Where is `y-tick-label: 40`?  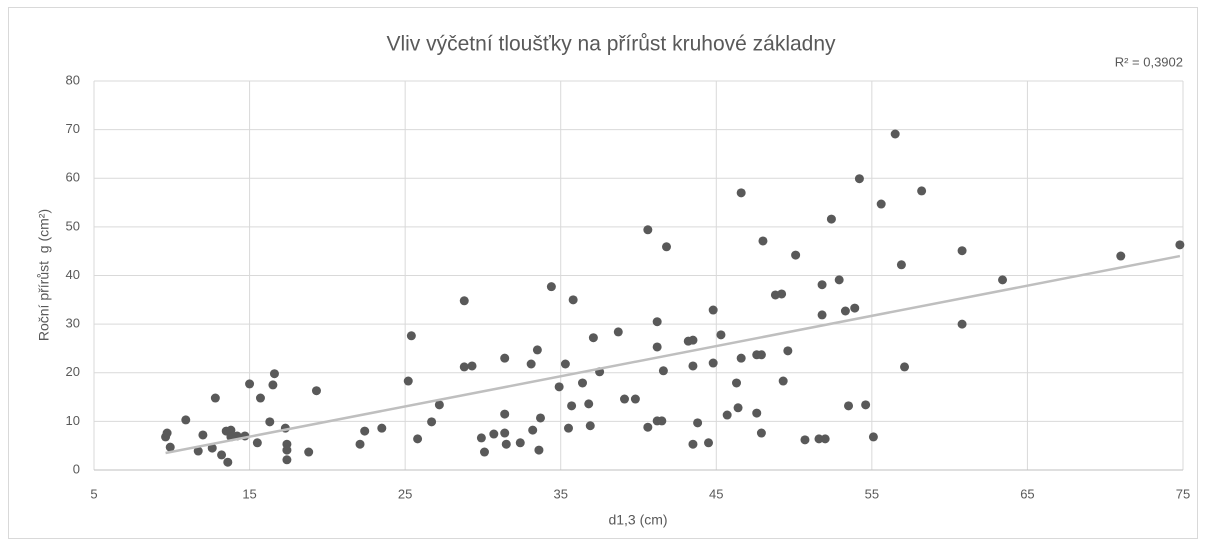
y-tick-label: 40 is located at coordinates (73, 274).